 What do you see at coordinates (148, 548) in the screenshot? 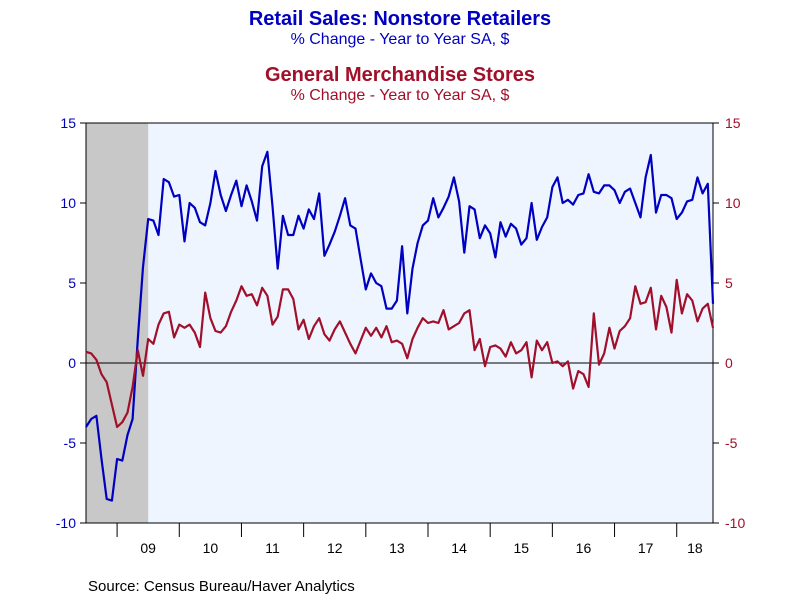
I see `x-tick-label: 09` at bounding box center [148, 548].